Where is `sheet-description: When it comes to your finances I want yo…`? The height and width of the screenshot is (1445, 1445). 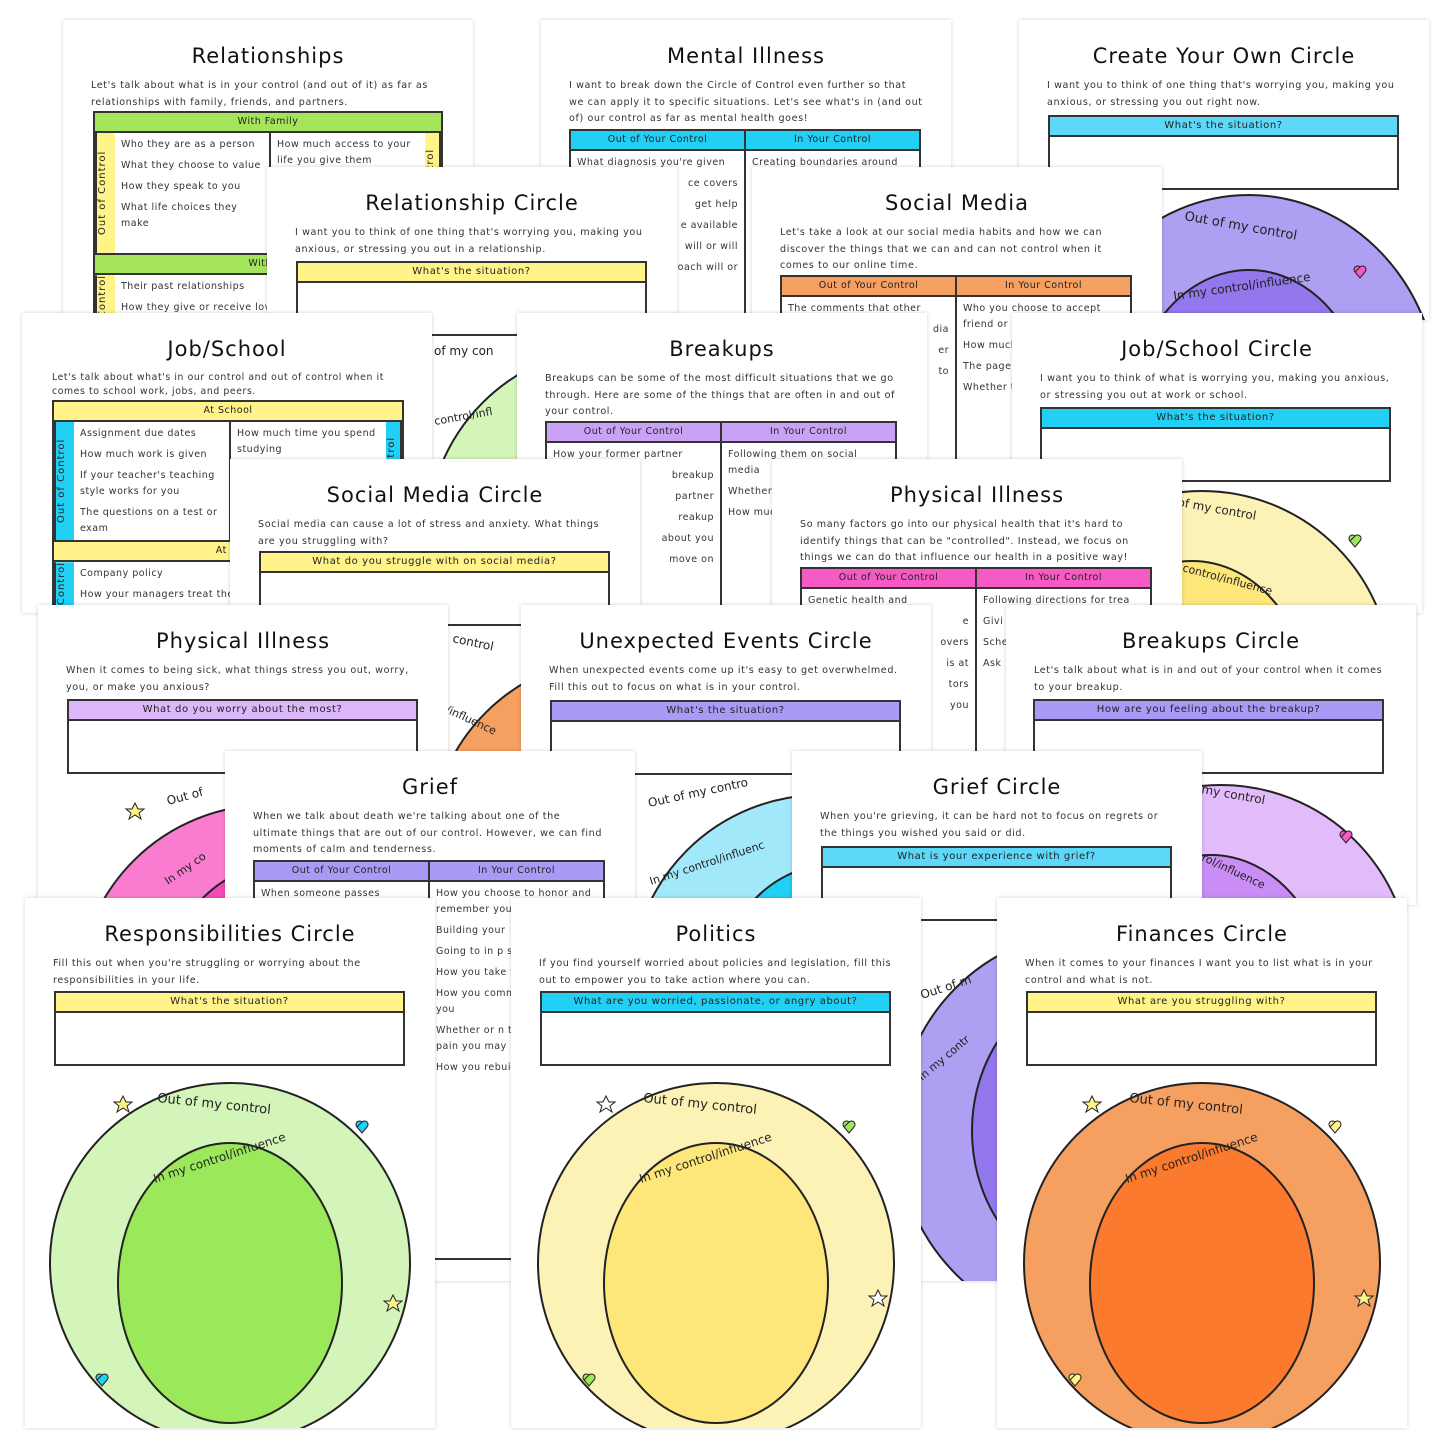 sheet-description: When it comes to your finances I want yo… is located at coordinates (1199, 972).